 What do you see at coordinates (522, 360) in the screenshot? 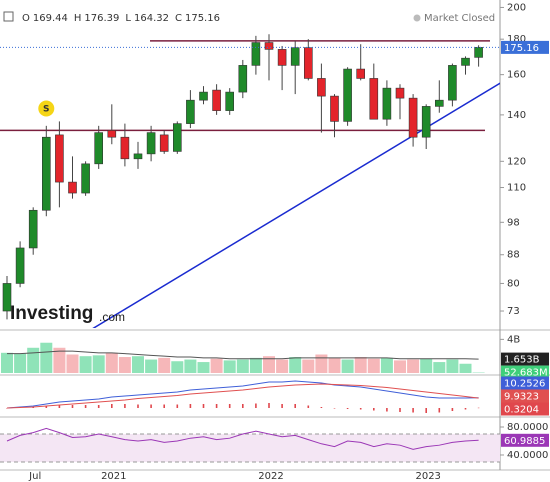
I see `value-box-label: 1.653B` at bounding box center [522, 360].